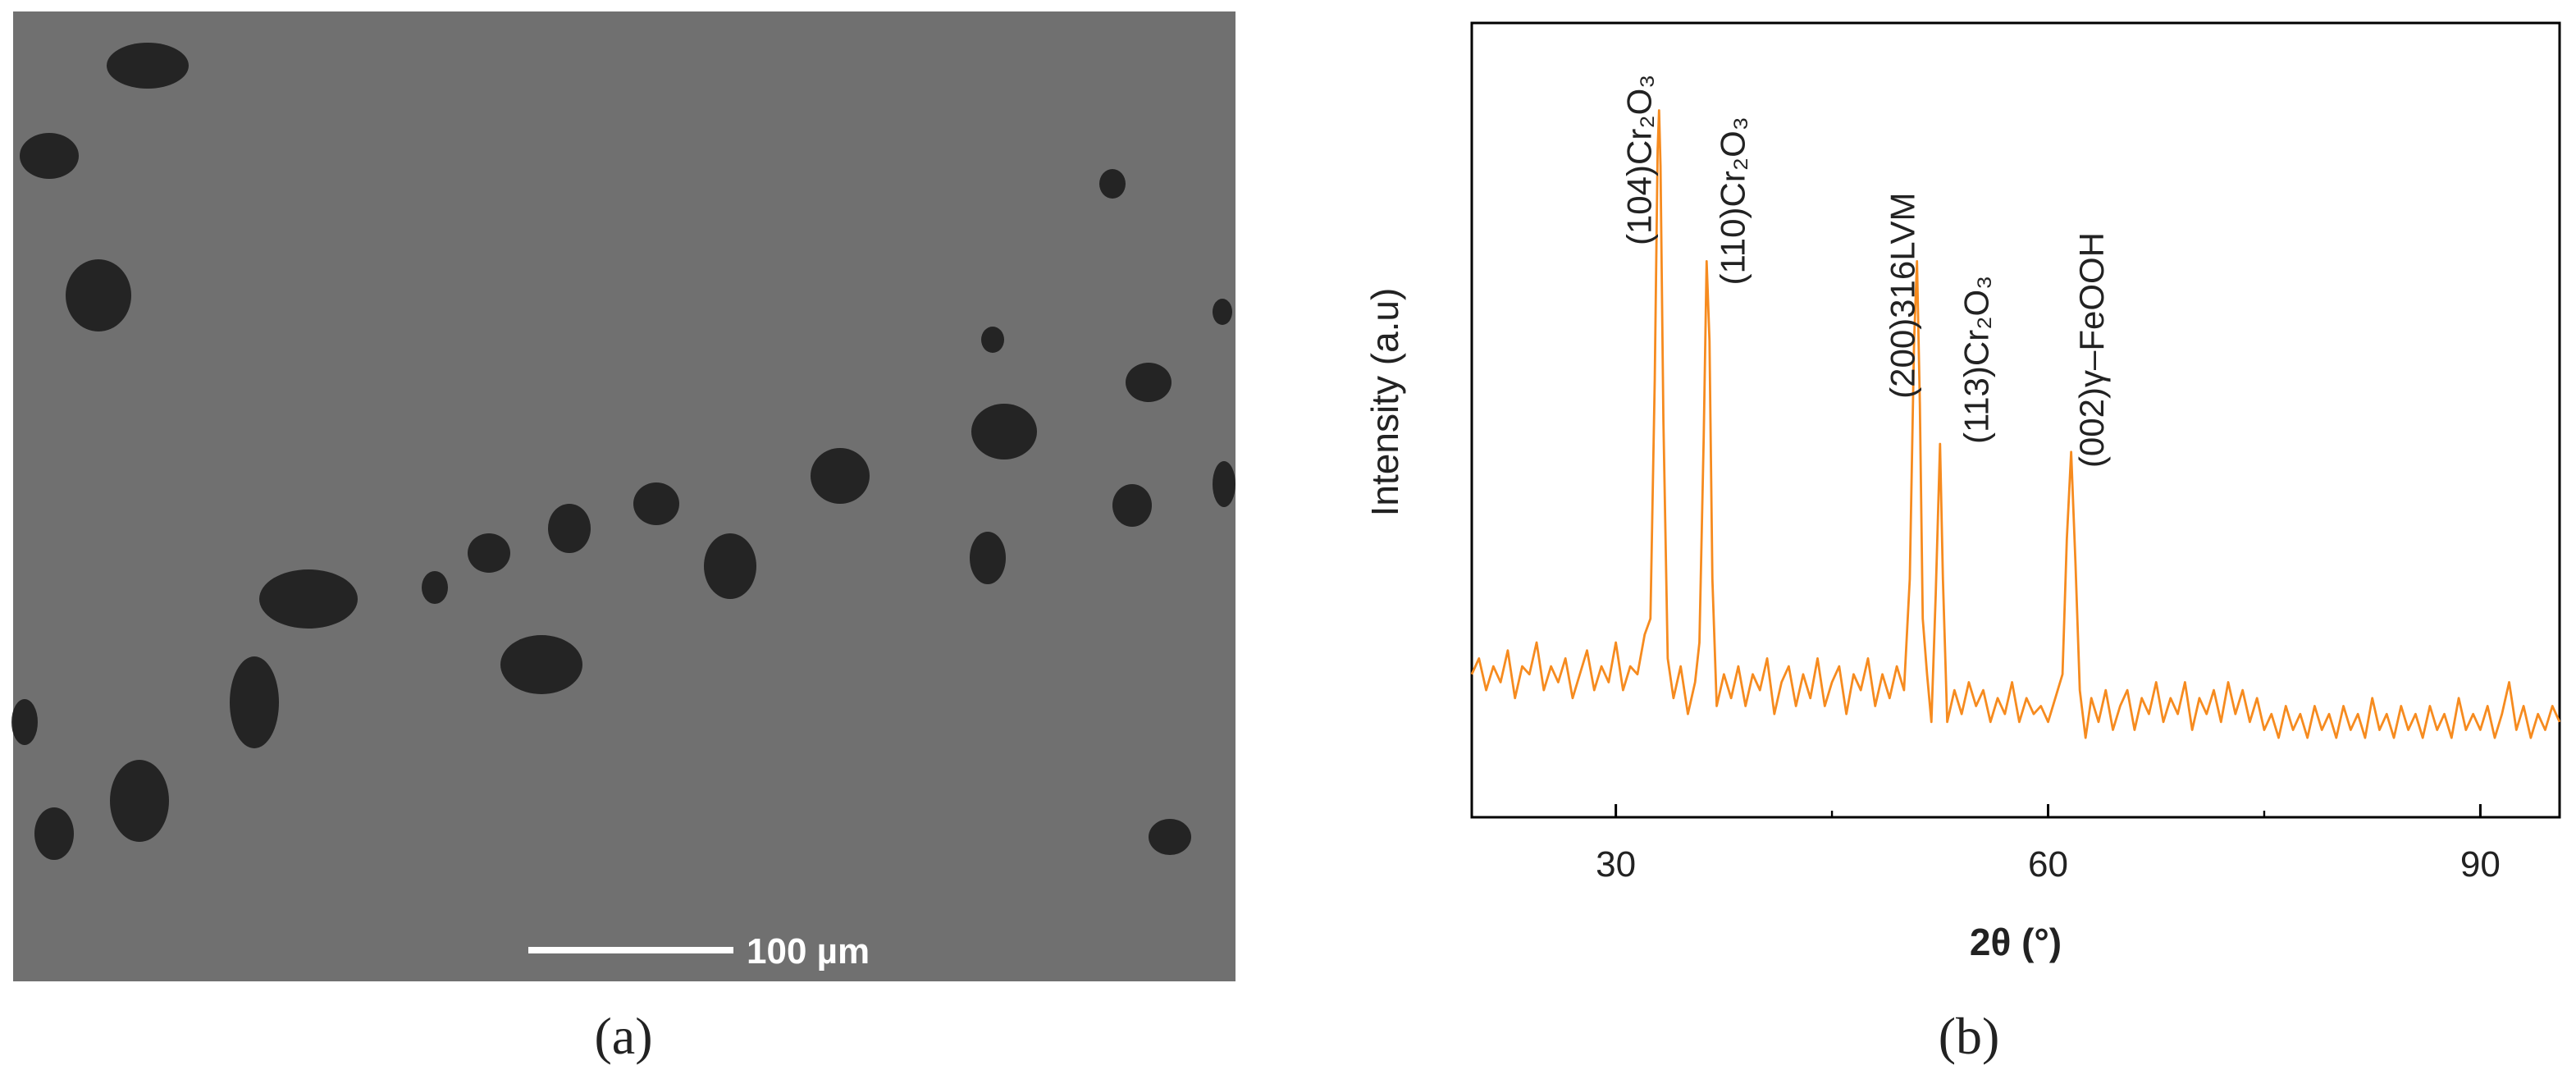 The height and width of the screenshot is (1079, 2576). Describe the element at coordinates (1970, 1036) in the screenshot. I see `panel-caption: (b)` at that location.